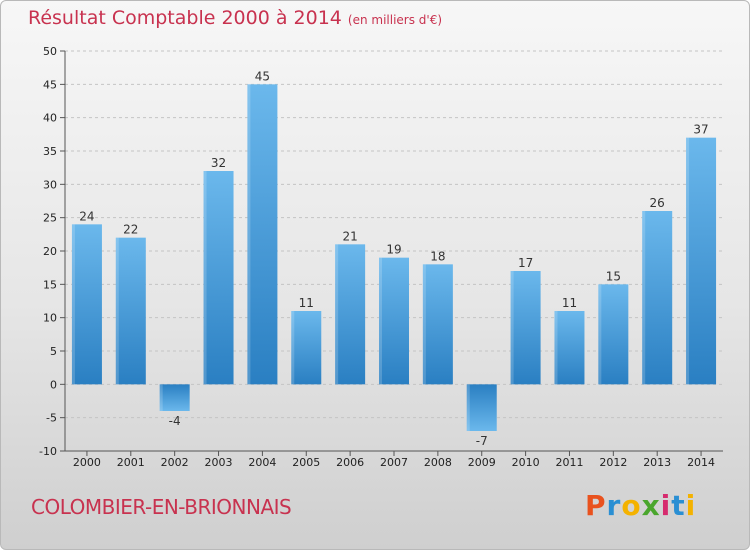 Image resolution: width=750 pixels, height=550 pixels. Describe the element at coordinates (50, 318) in the screenshot. I see `y-tick-label: 10` at that location.